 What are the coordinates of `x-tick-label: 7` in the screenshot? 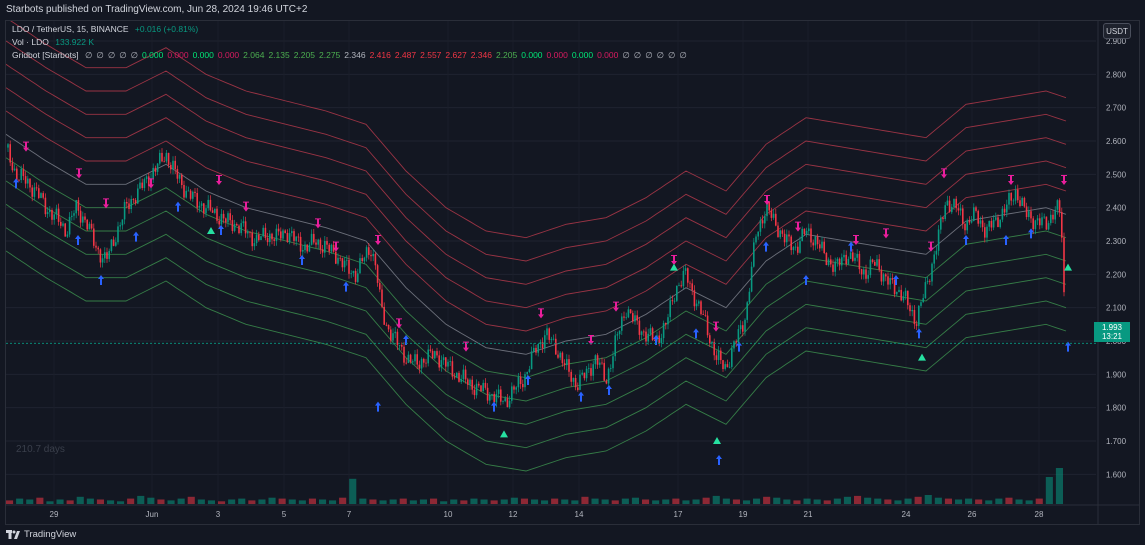 It's located at (349, 514).